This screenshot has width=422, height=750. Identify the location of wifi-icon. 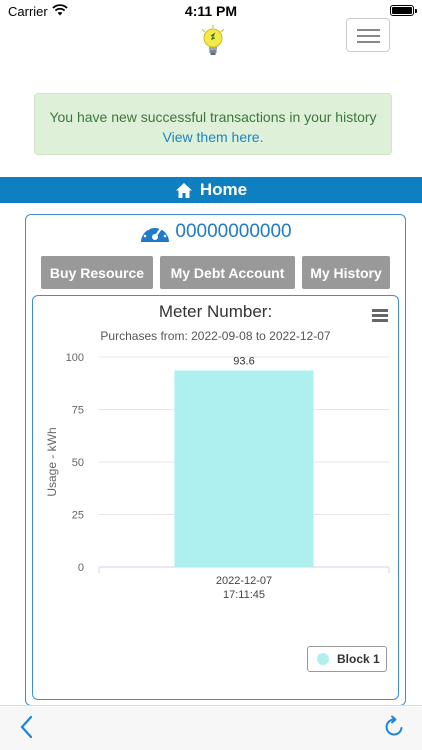
(60, 10).